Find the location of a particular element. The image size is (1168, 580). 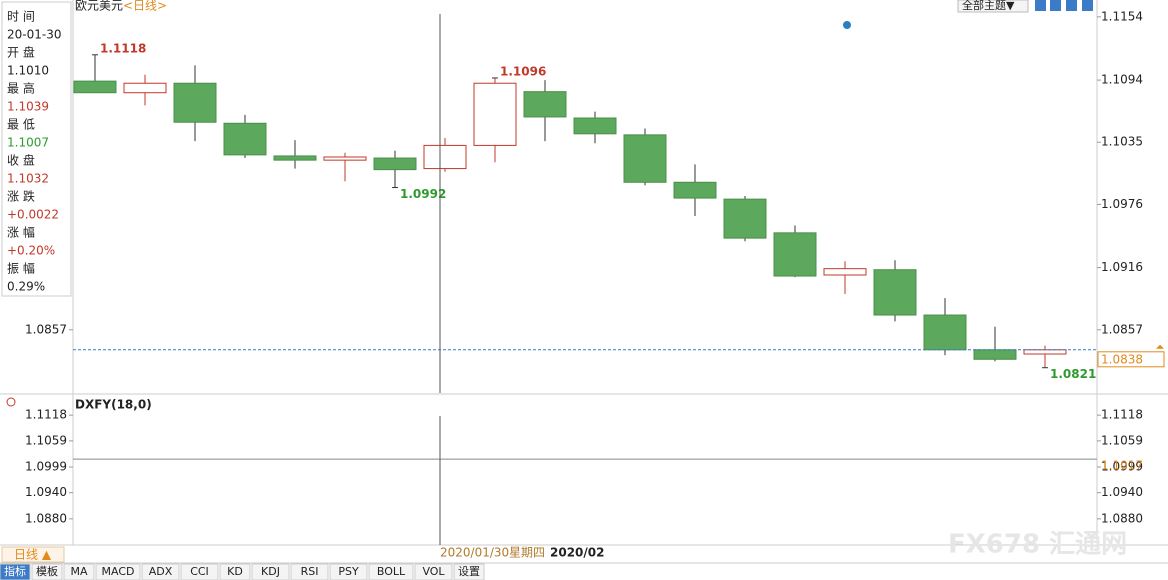

y-tick-label: 1.1154 is located at coordinates (1122, 16).